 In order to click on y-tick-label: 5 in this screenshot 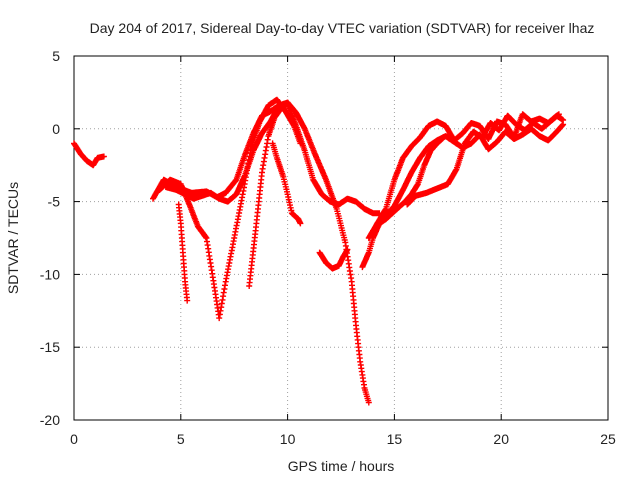, I will do `click(56, 56)`.